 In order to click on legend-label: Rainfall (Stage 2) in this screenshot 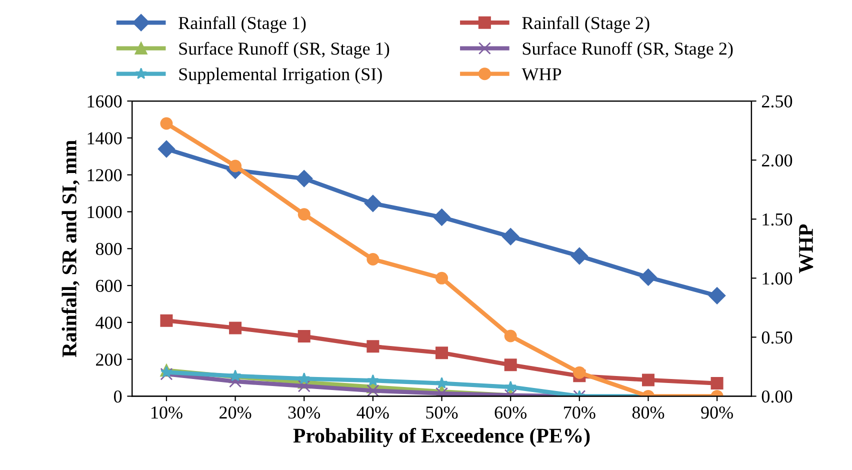, I will do `click(586, 24)`.